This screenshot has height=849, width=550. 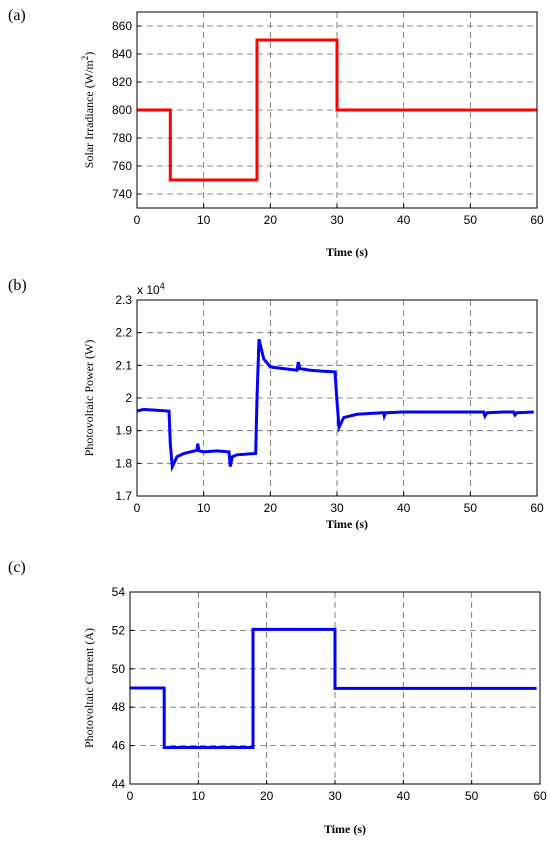 I want to click on panel-label: (b), so click(x=17, y=285).